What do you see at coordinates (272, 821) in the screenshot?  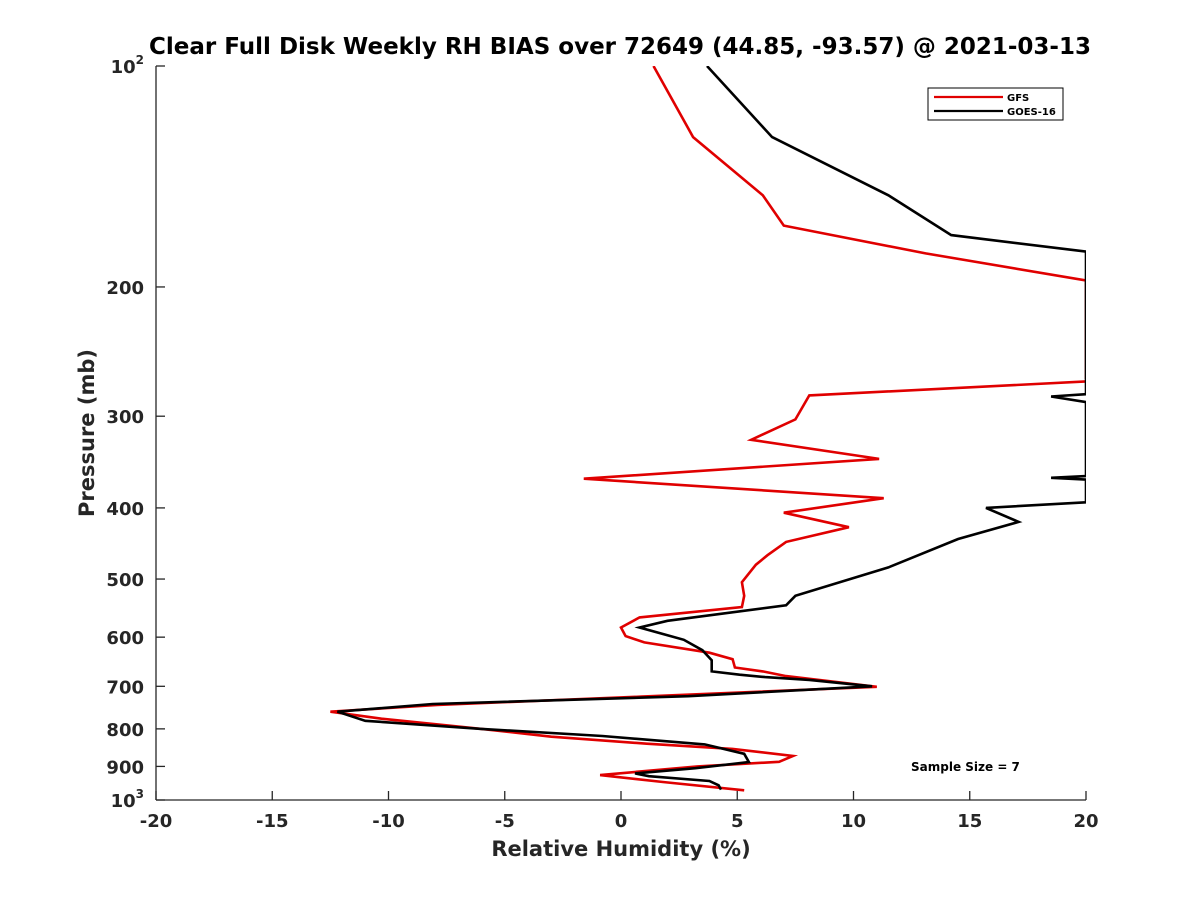 I see `x-tick-label: -15` at bounding box center [272, 821].